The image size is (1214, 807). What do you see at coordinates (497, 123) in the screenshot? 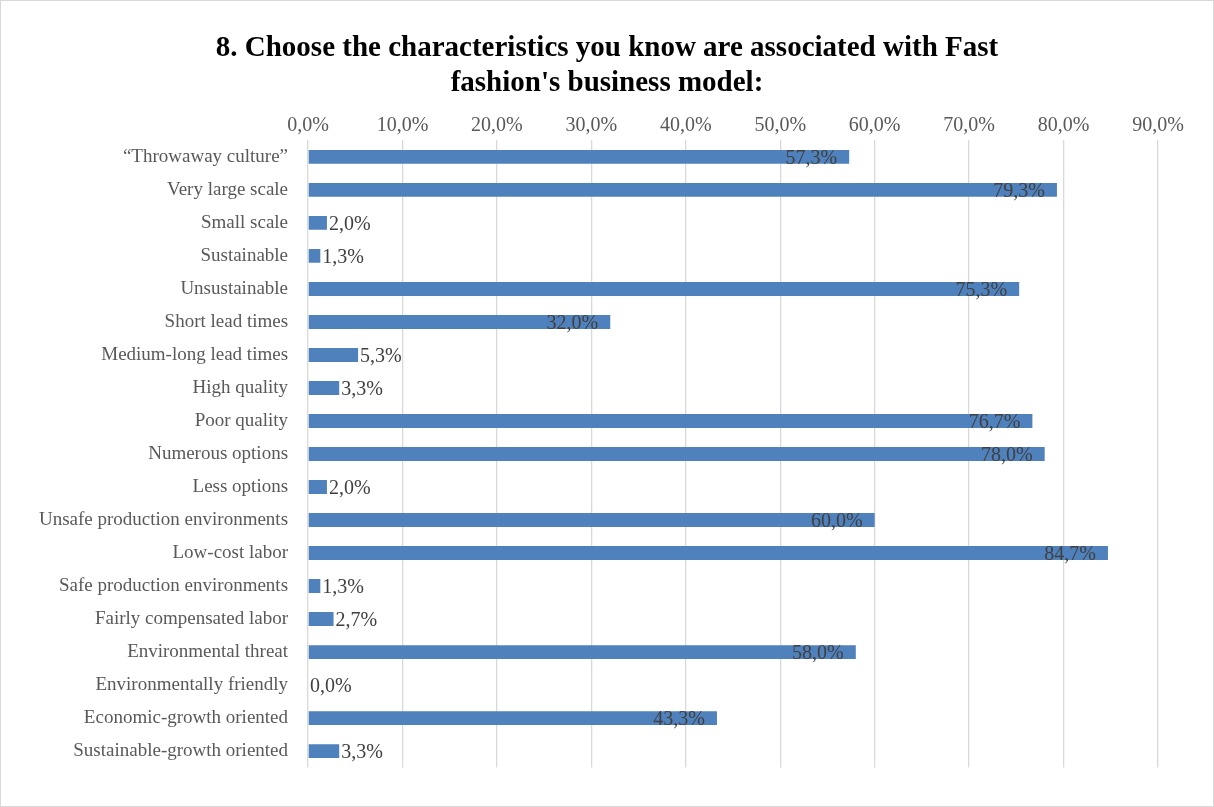
I see `x-tick-label: 20,0%` at bounding box center [497, 123].